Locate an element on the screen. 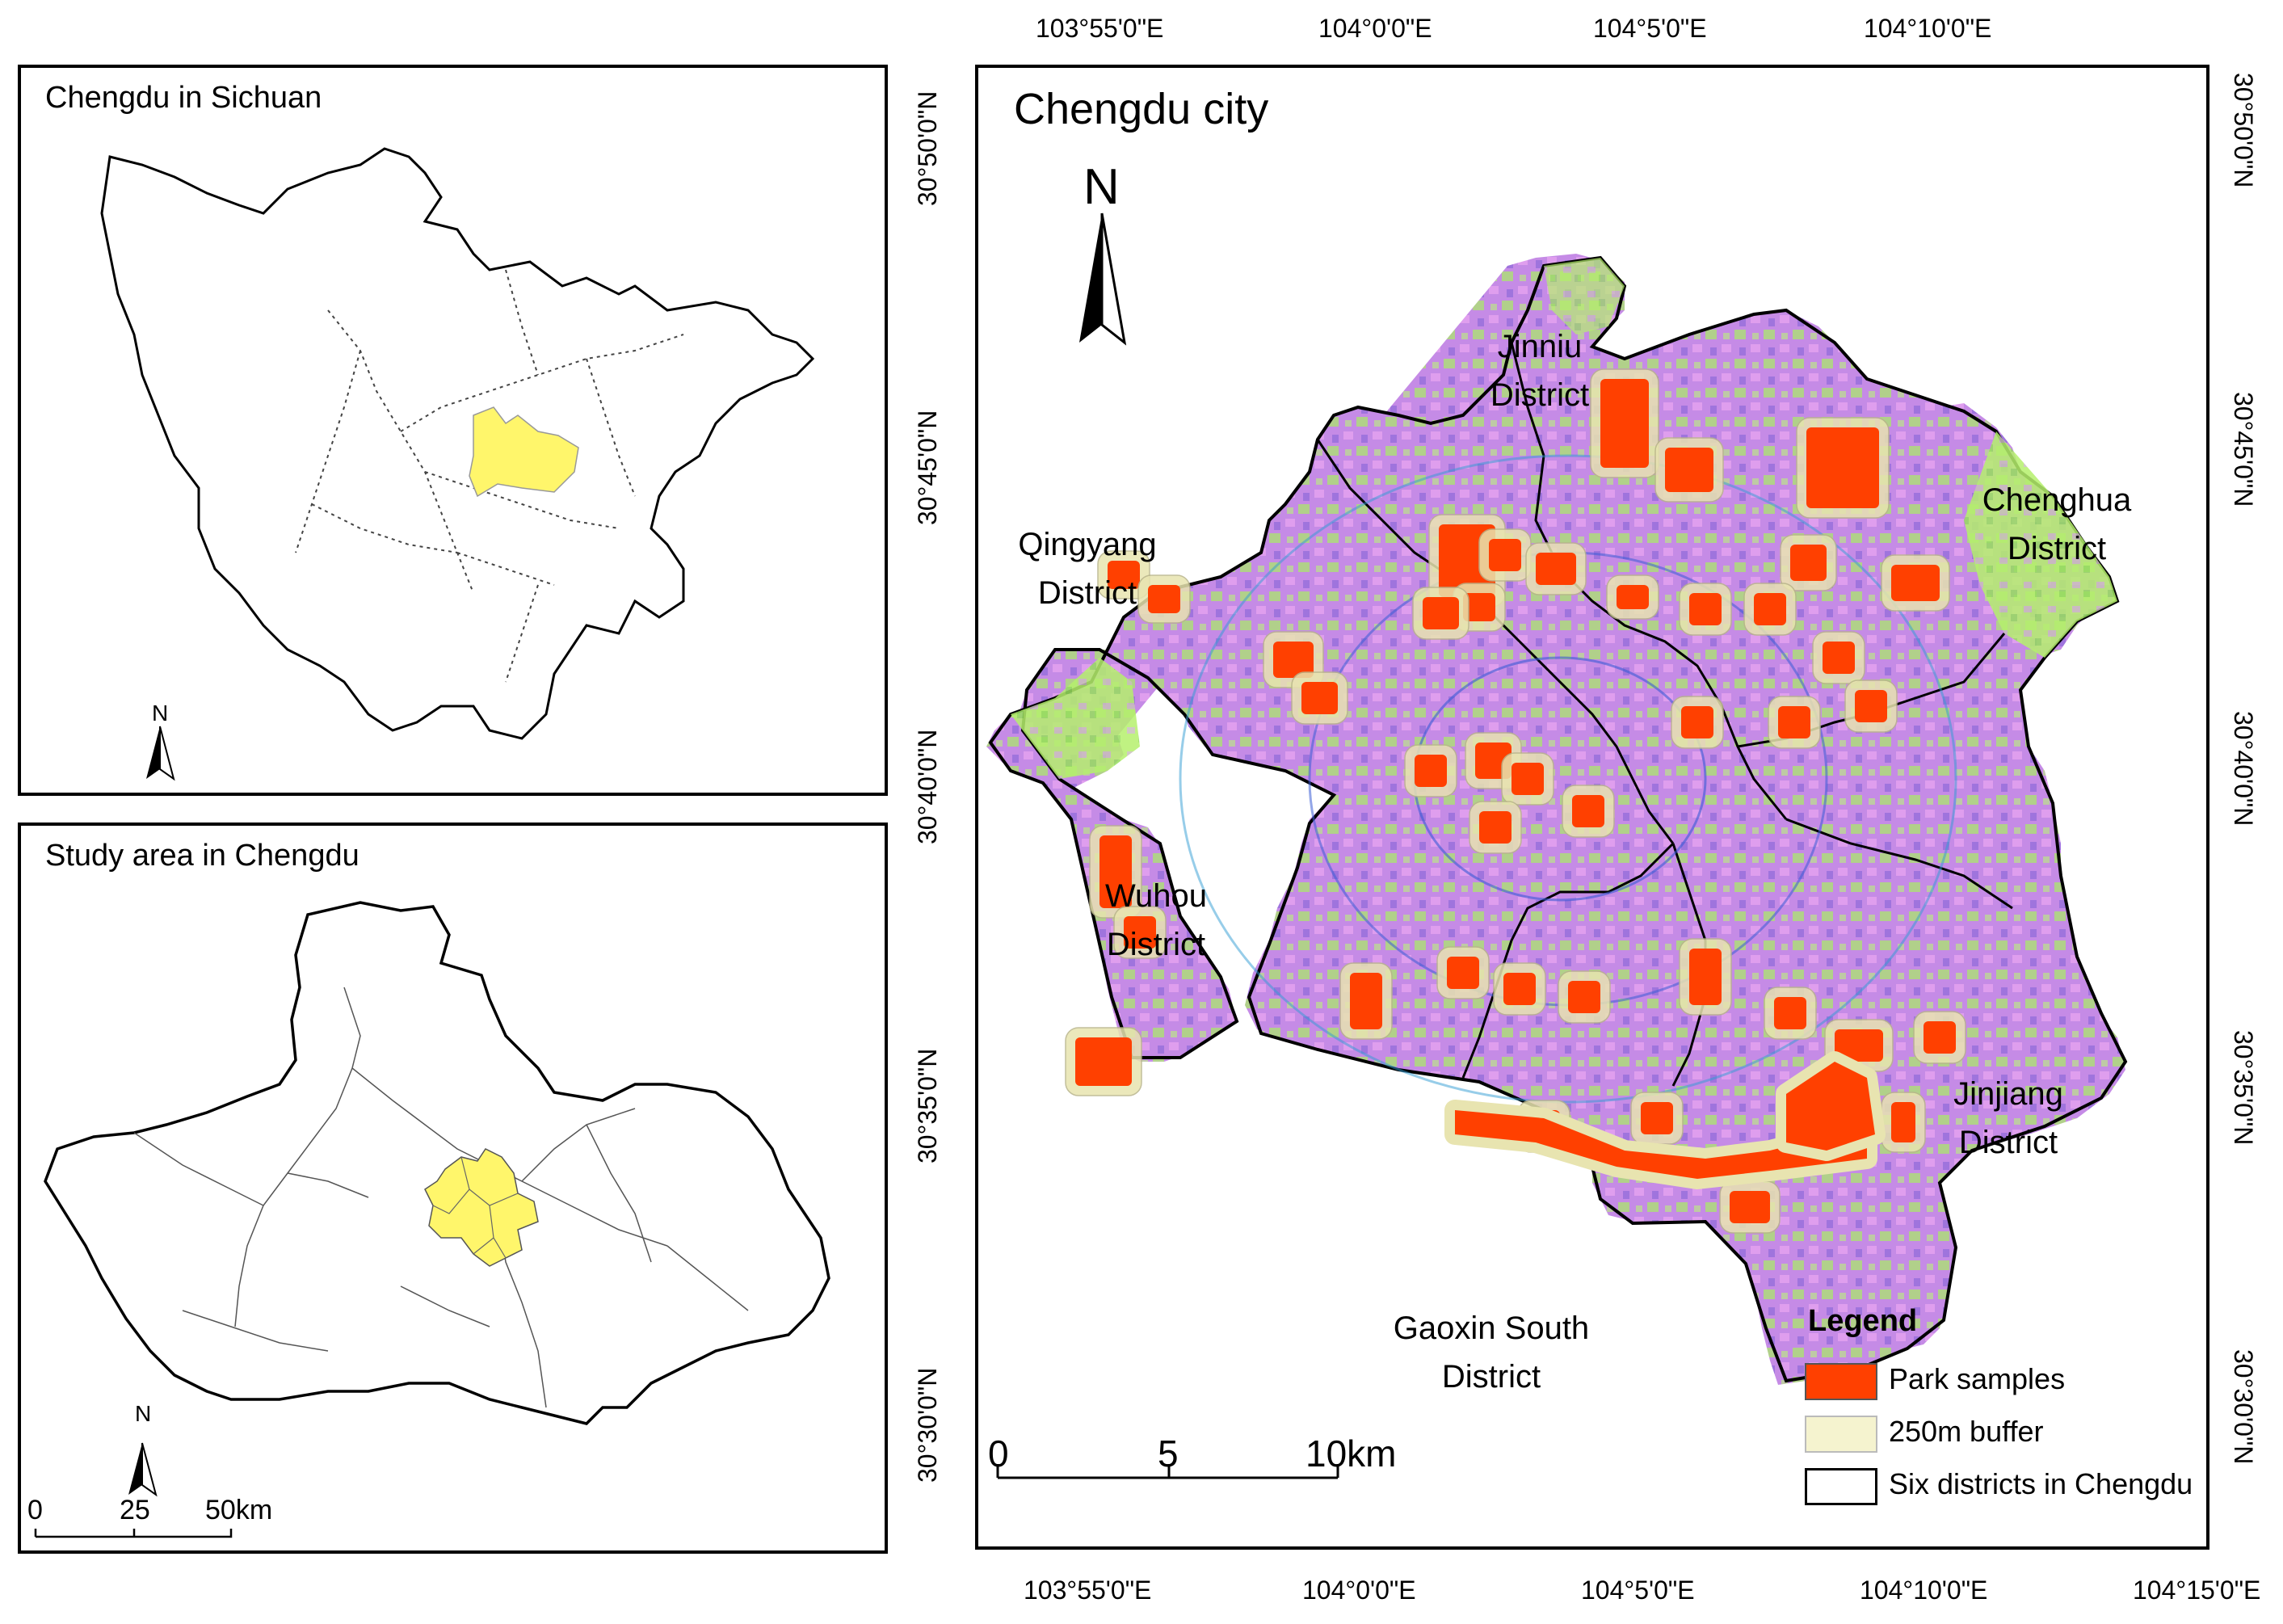 This screenshot has width=2283, height=1624. chengdu-region-outline is located at coordinates (437, 1163).